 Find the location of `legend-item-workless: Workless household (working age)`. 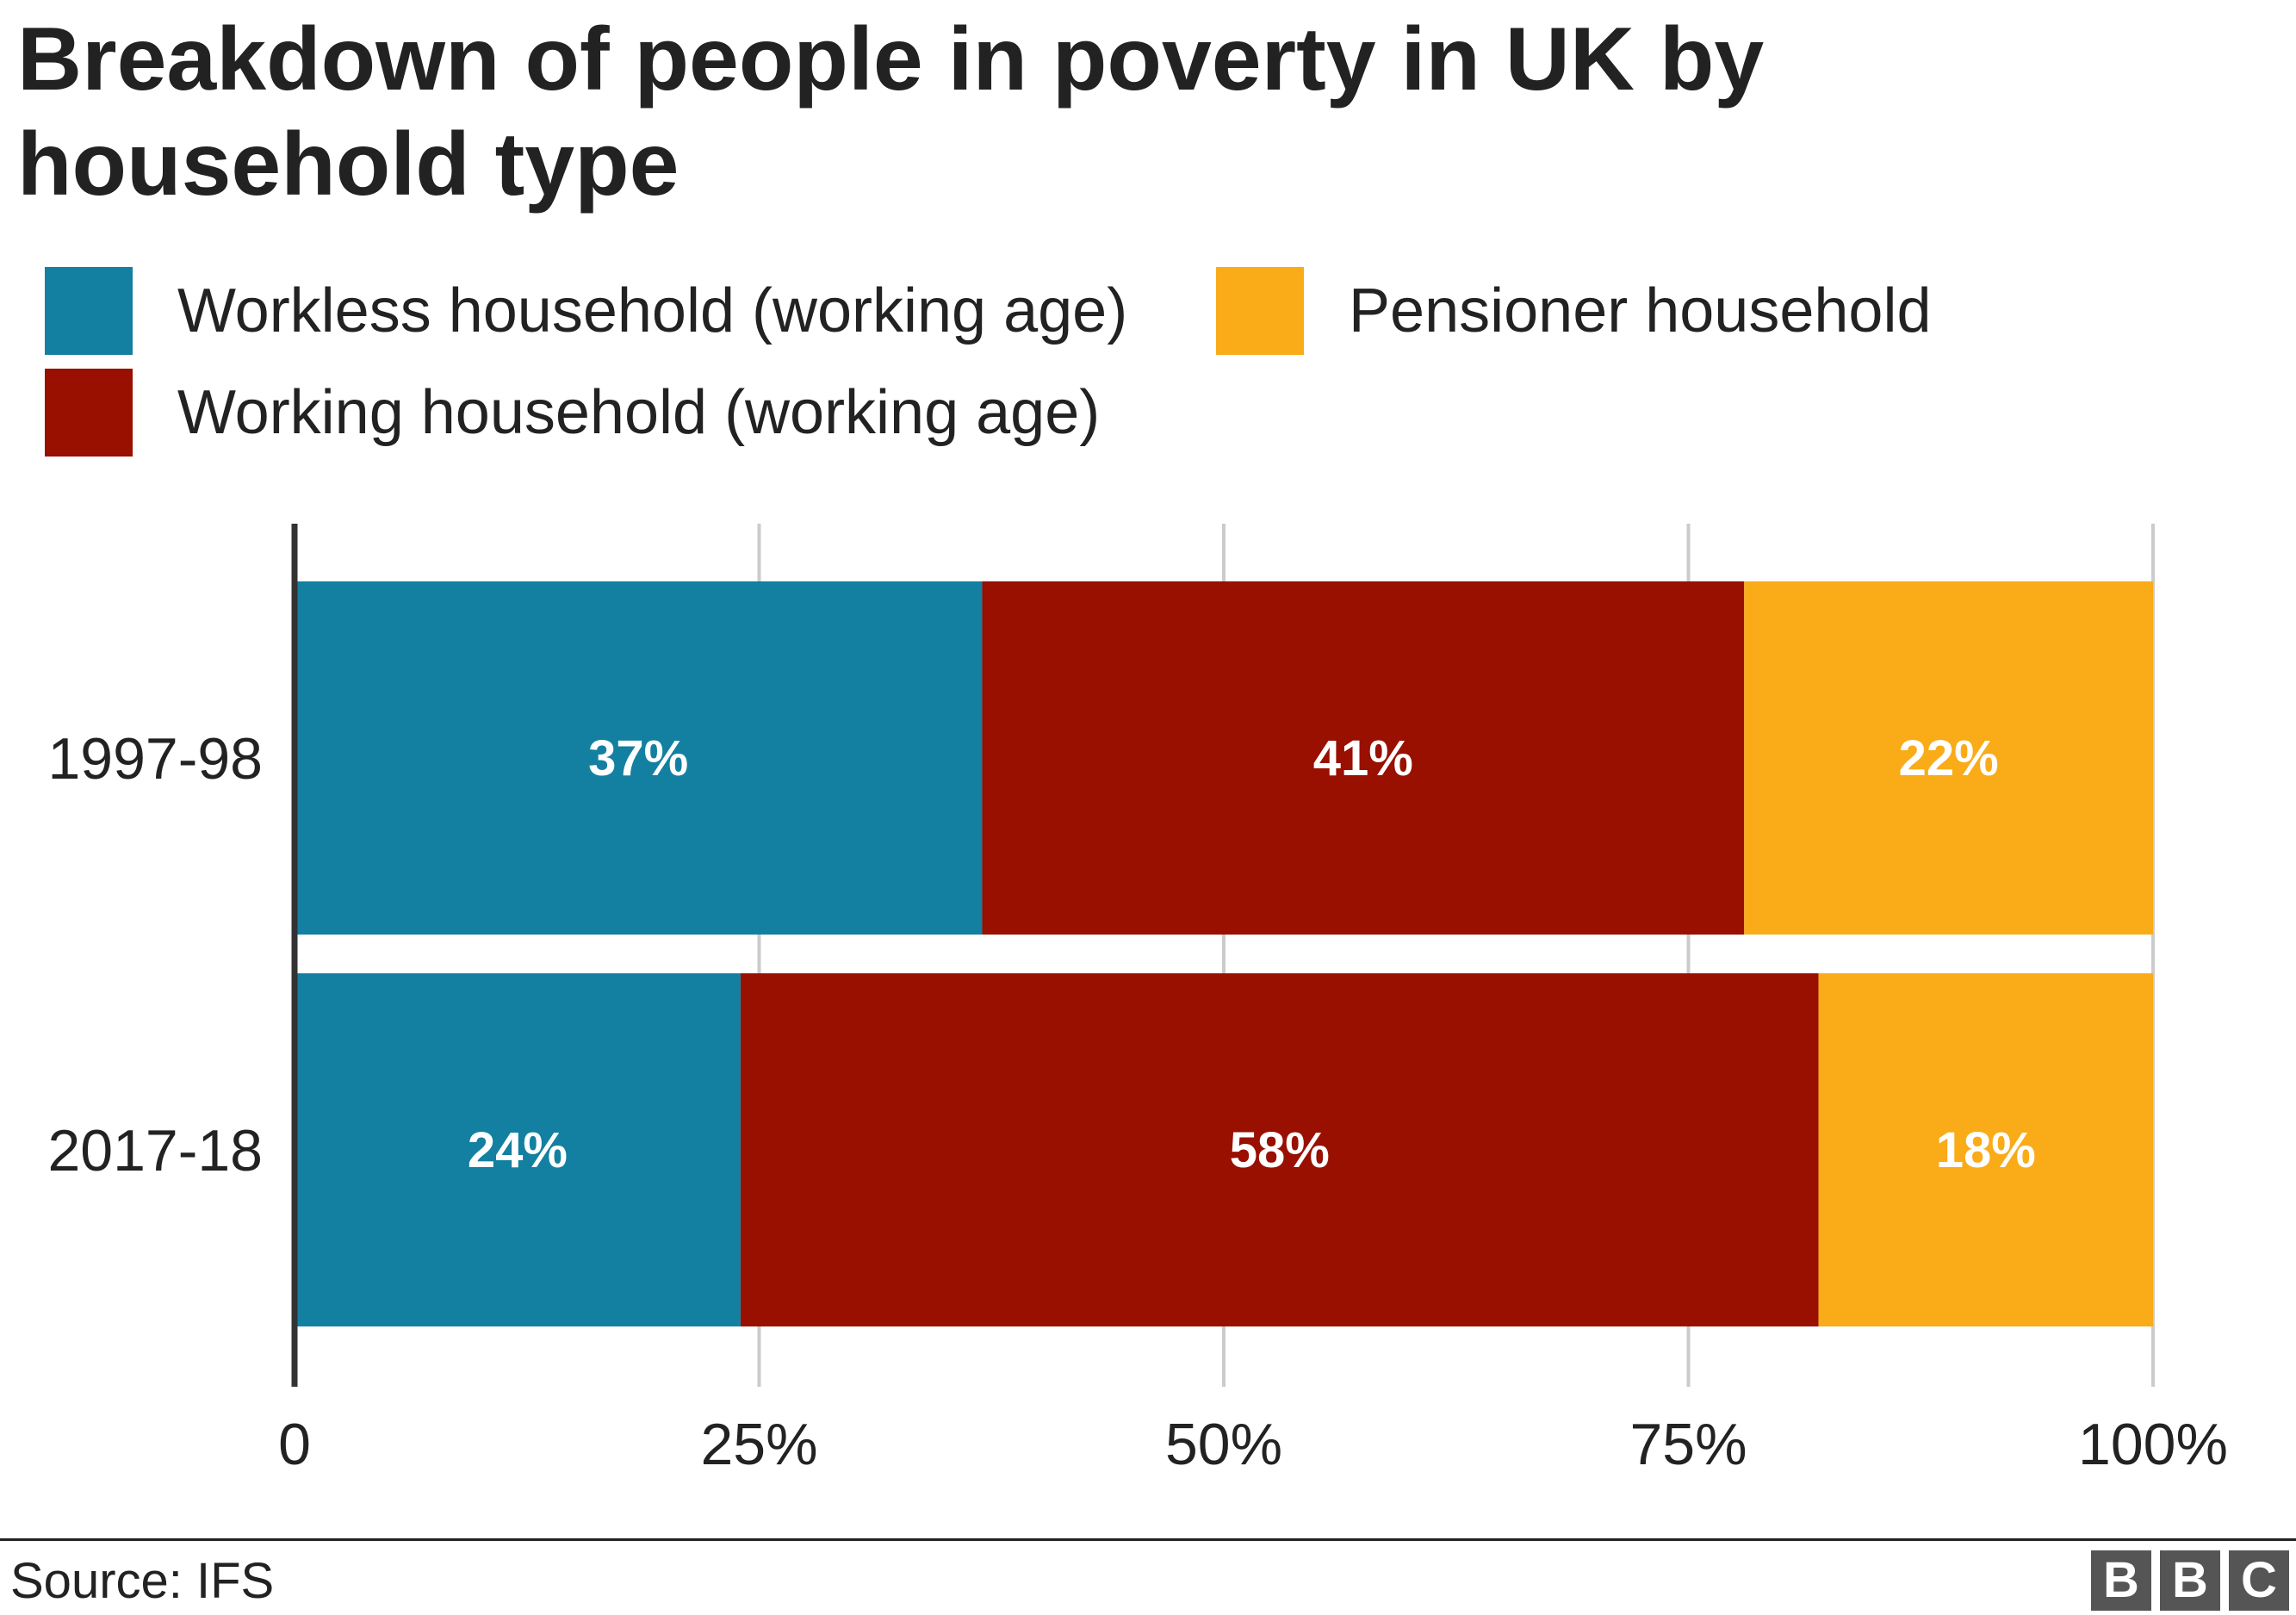

legend-item-workless: Workless household (working age) is located at coordinates (604, 311).